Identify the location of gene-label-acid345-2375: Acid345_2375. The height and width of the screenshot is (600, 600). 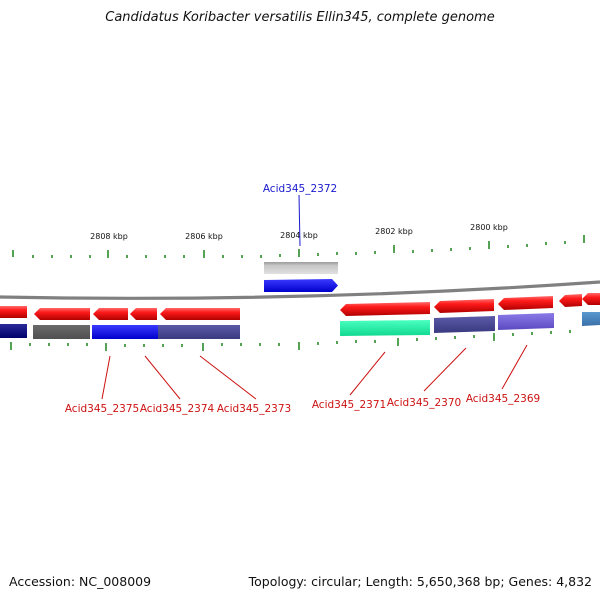
(102, 409).